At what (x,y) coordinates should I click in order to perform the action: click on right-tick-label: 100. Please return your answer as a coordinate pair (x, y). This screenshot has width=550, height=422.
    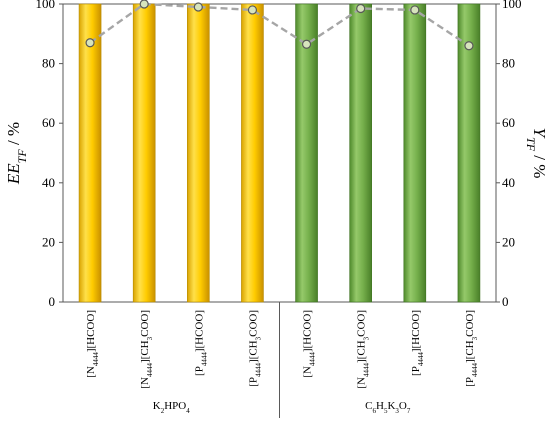
    Looking at the image, I should click on (512, 5).